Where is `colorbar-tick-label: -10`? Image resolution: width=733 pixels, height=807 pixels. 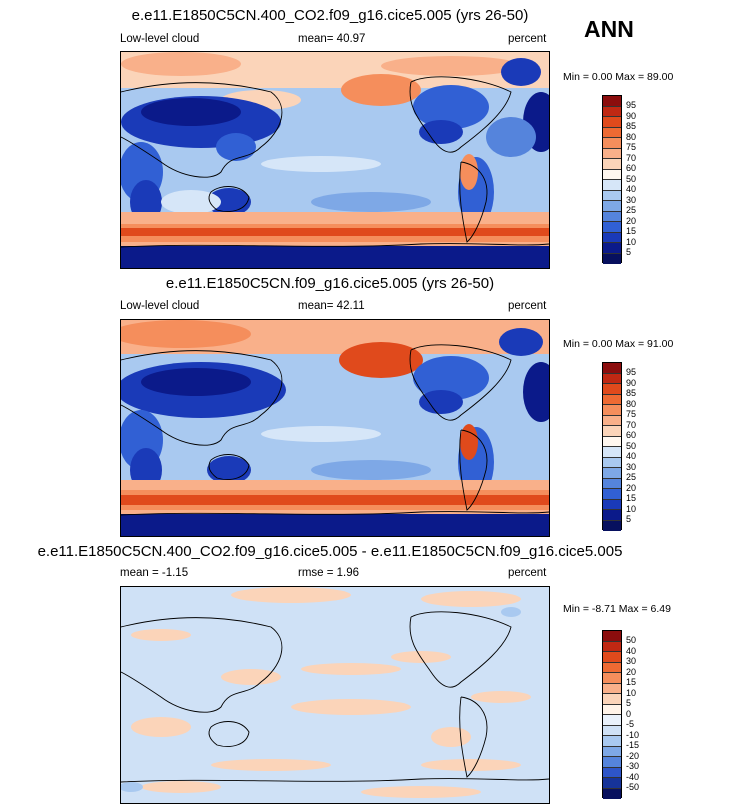 colorbar-tick-label: -10 is located at coordinates (633, 734).